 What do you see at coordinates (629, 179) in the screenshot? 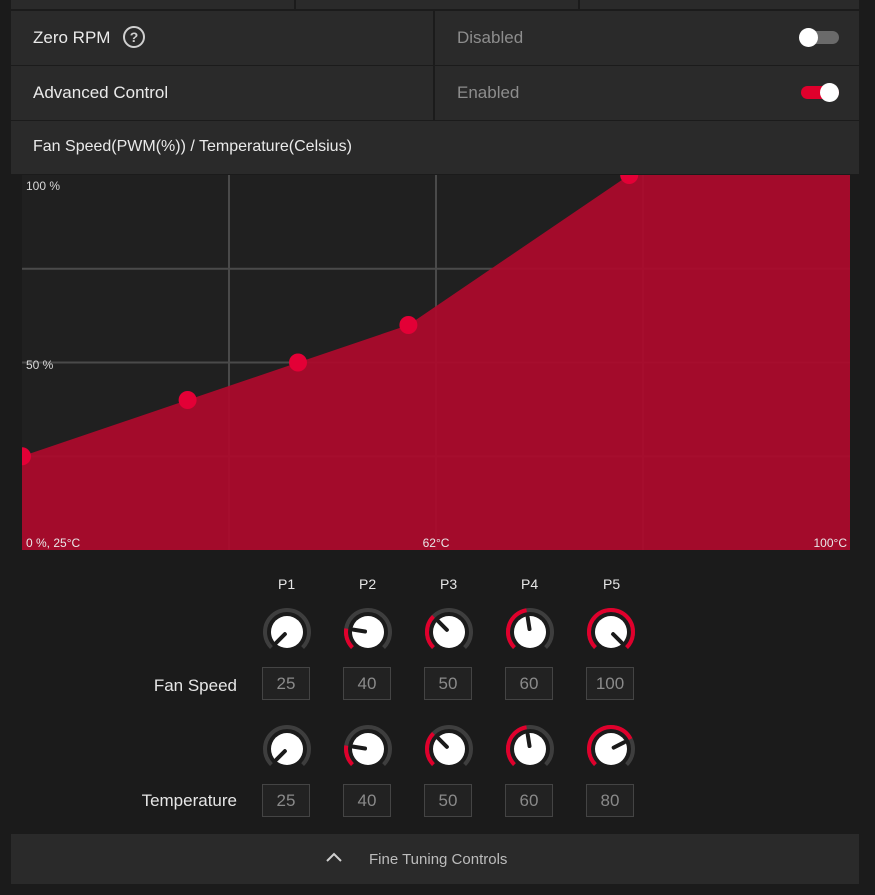
I see `curve-point-p5` at bounding box center [629, 179].